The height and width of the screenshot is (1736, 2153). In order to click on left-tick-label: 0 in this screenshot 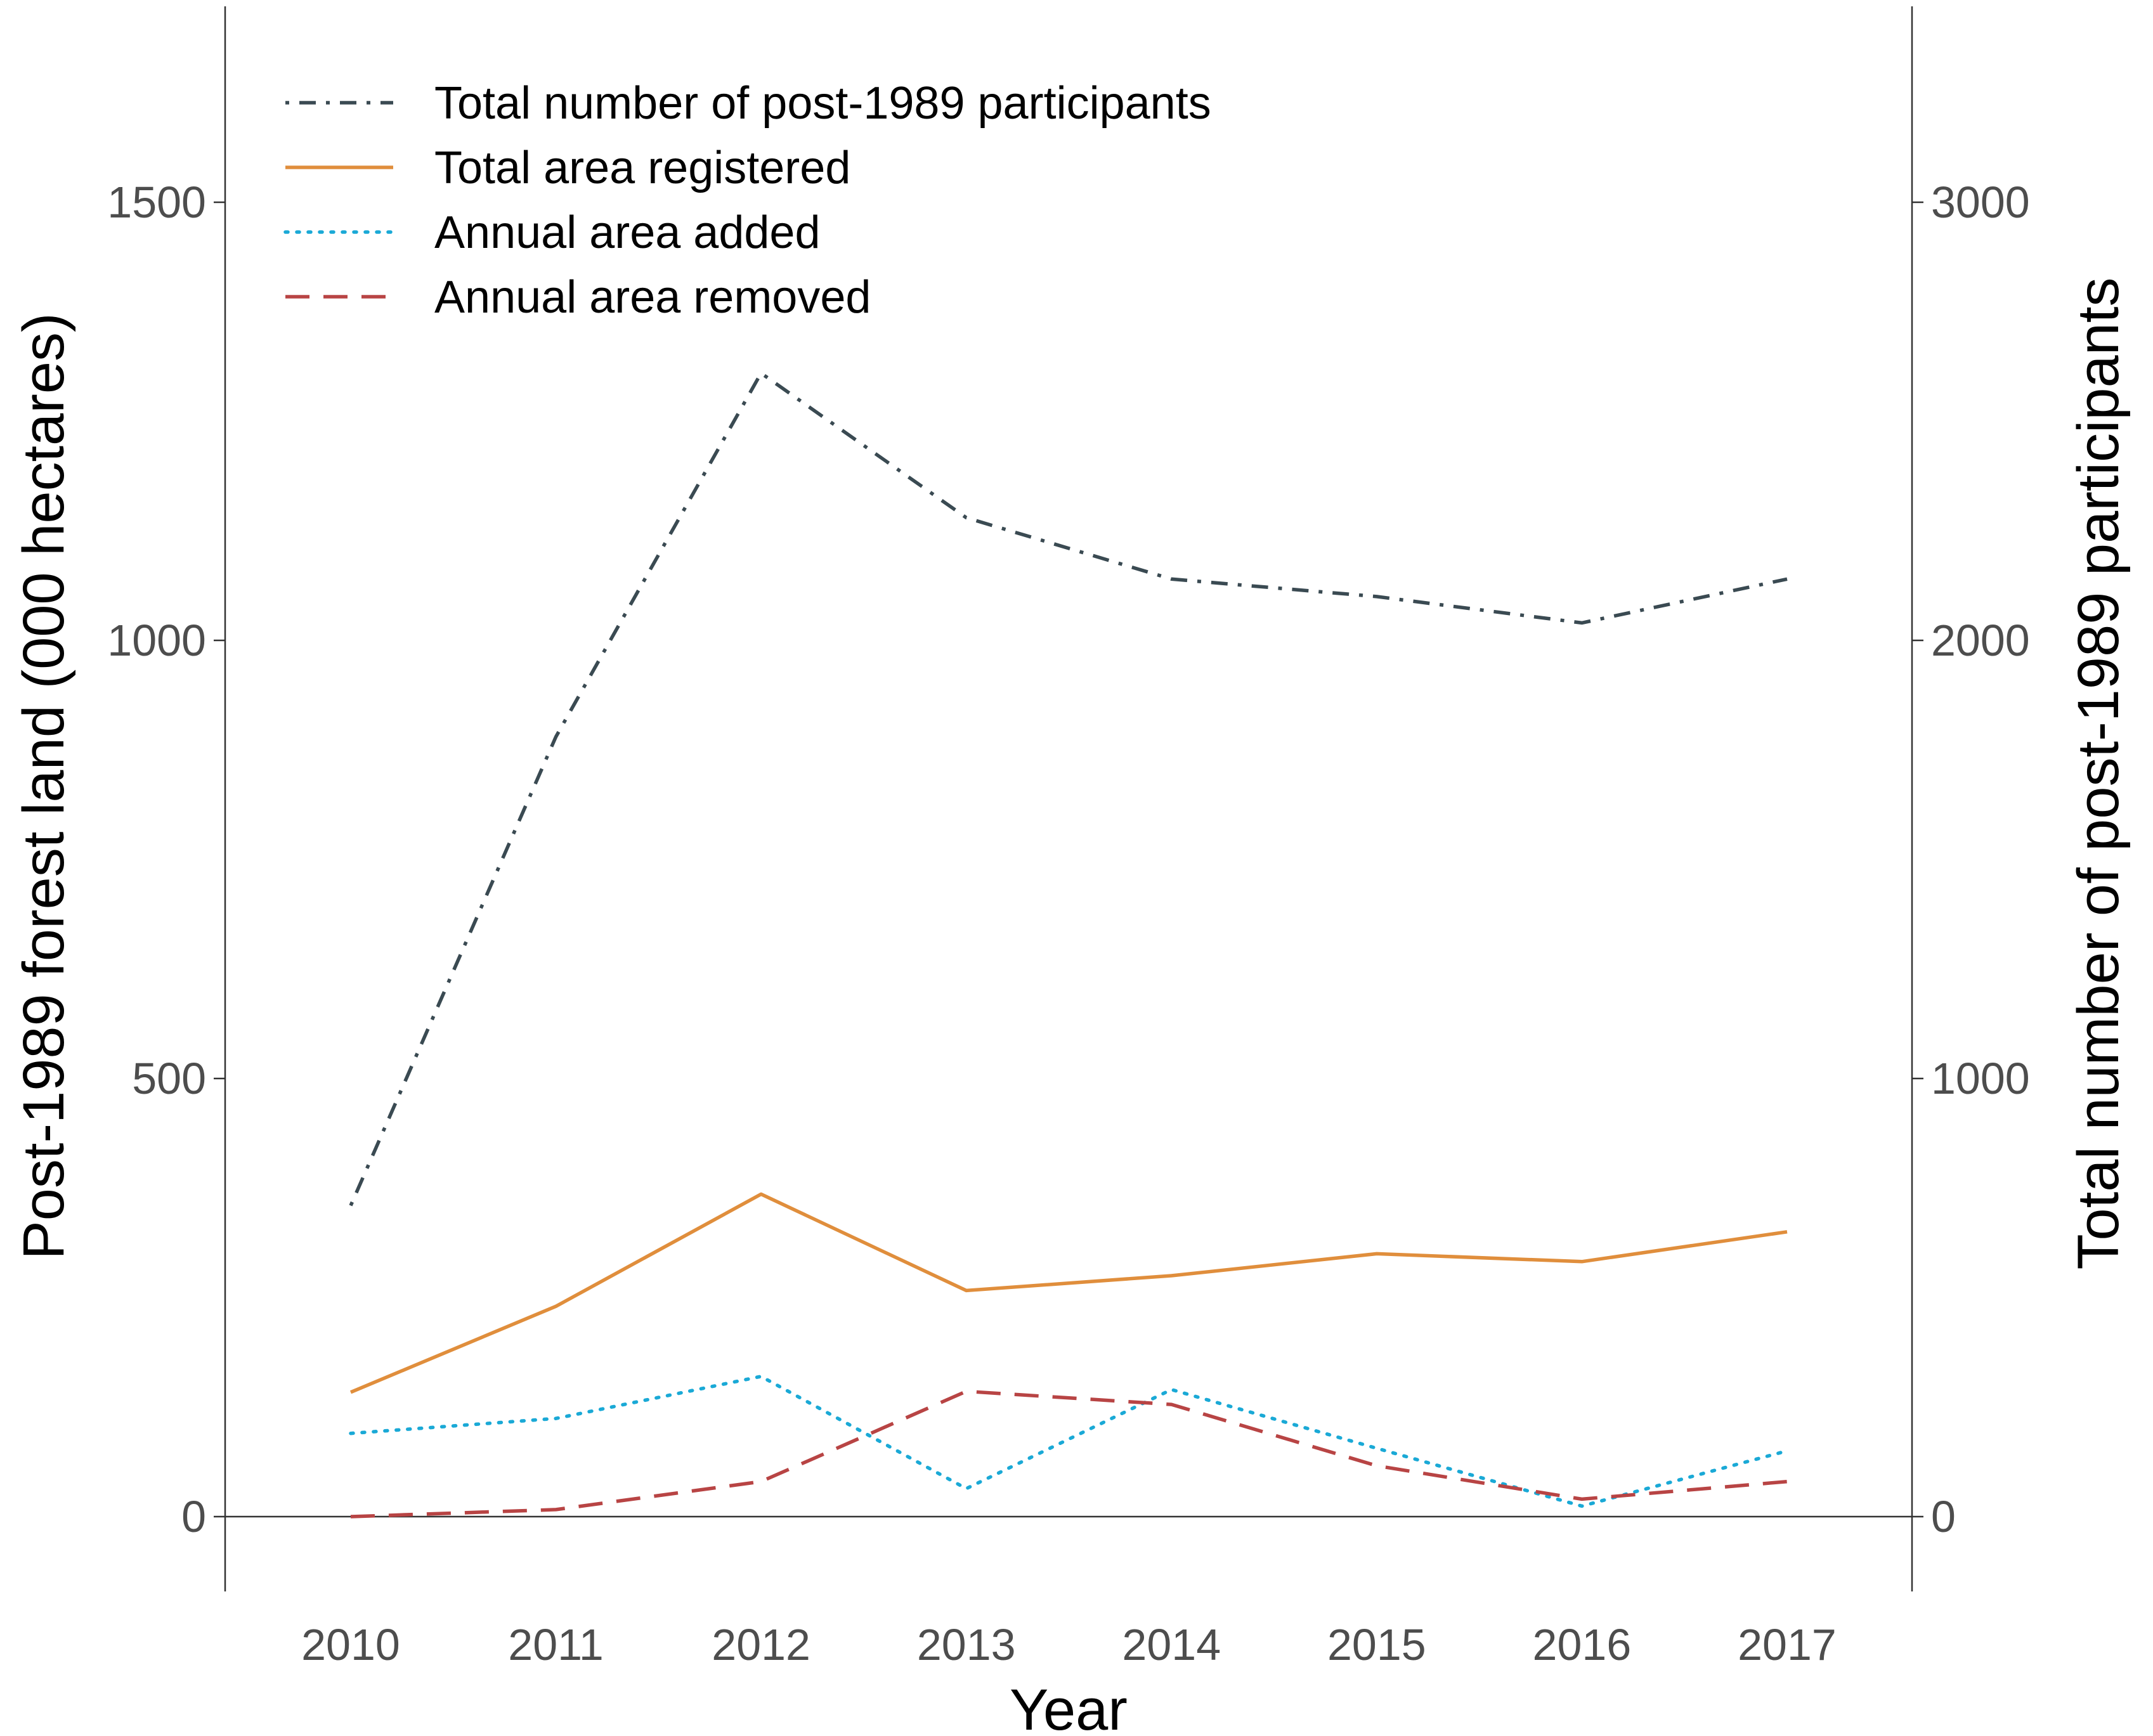, I will do `click(193, 1516)`.